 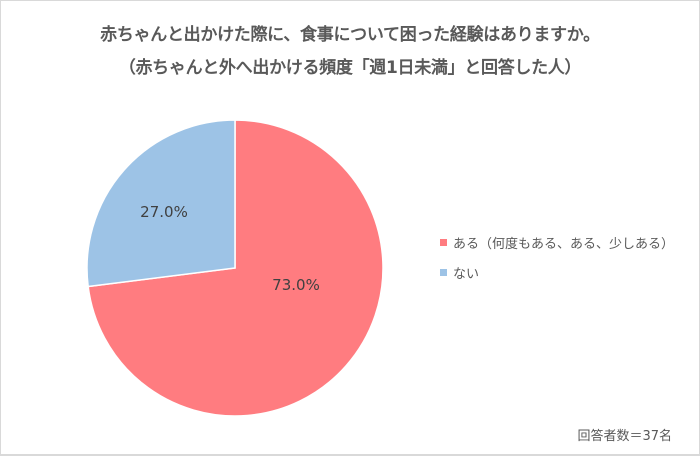 What do you see at coordinates (350, 68) in the screenshot?
I see `chart-subtitle: （赤ちゃんと外へ出かける頻度「週1日未満」と回答した人）` at bounding box center [350, 68].